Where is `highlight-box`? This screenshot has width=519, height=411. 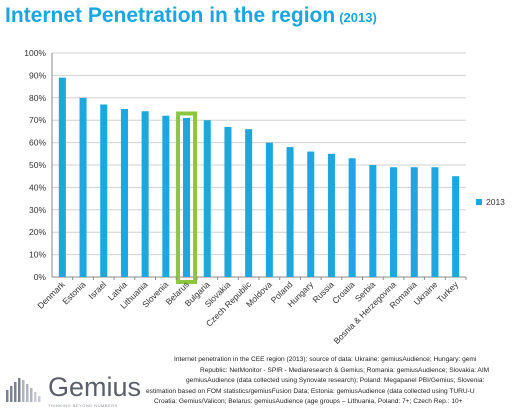
highlight-box is located at coordinates (187, 198).